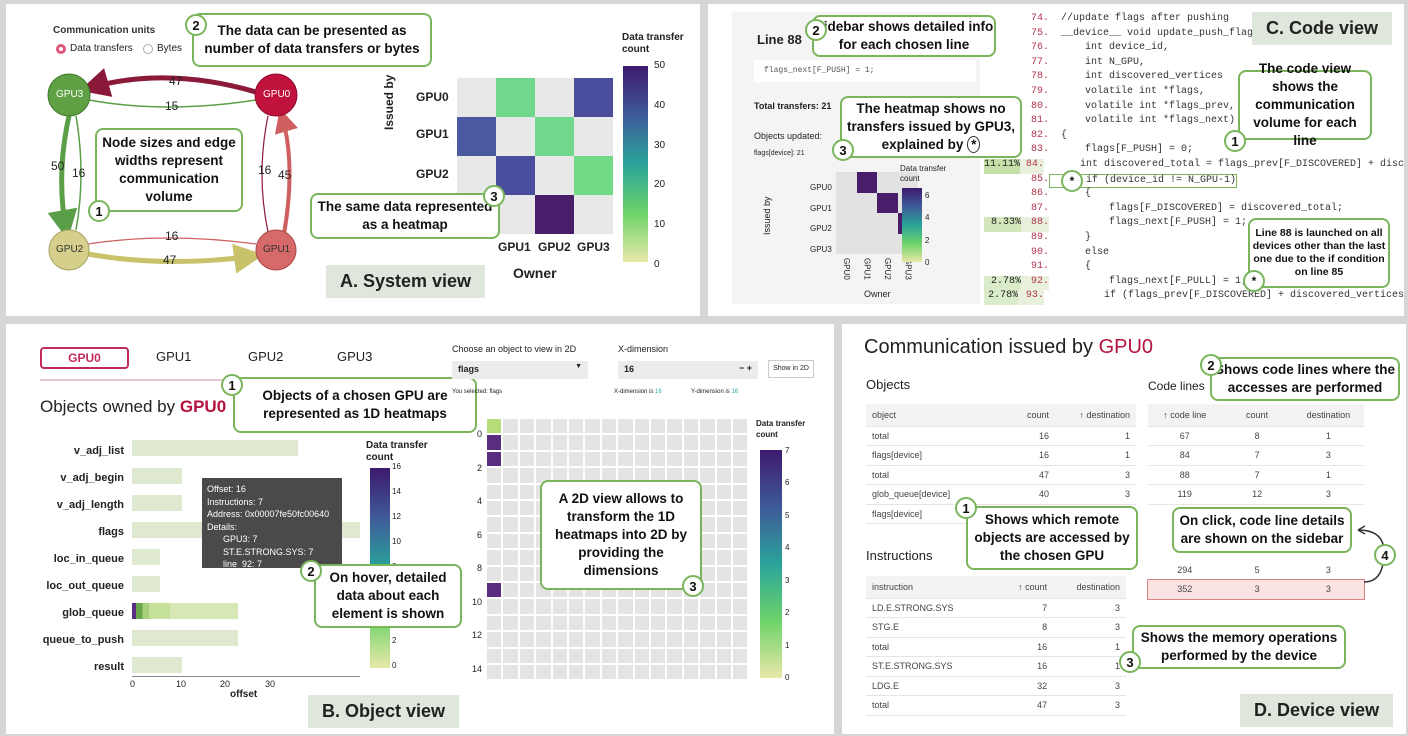 This screenshot has height=736, width=1408. Describe the element at coordinates (1194, 151) in the screenshot. I see `code-line: 83. flags[F_PUSH] = 0;` at that location.